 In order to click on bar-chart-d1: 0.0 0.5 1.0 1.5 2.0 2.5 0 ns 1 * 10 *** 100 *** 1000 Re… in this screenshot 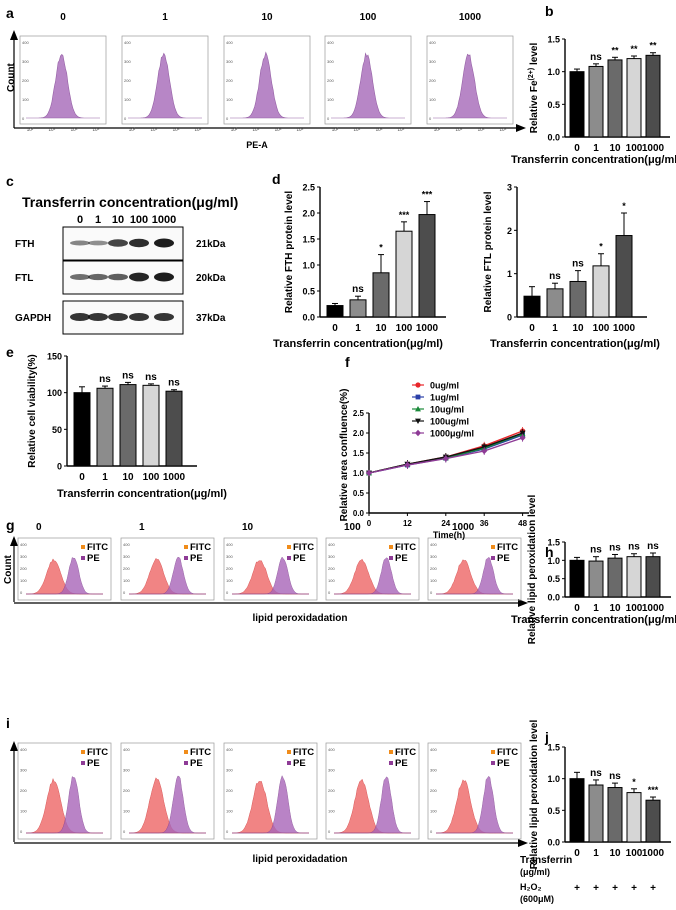, I will do `click(359, 266)`.